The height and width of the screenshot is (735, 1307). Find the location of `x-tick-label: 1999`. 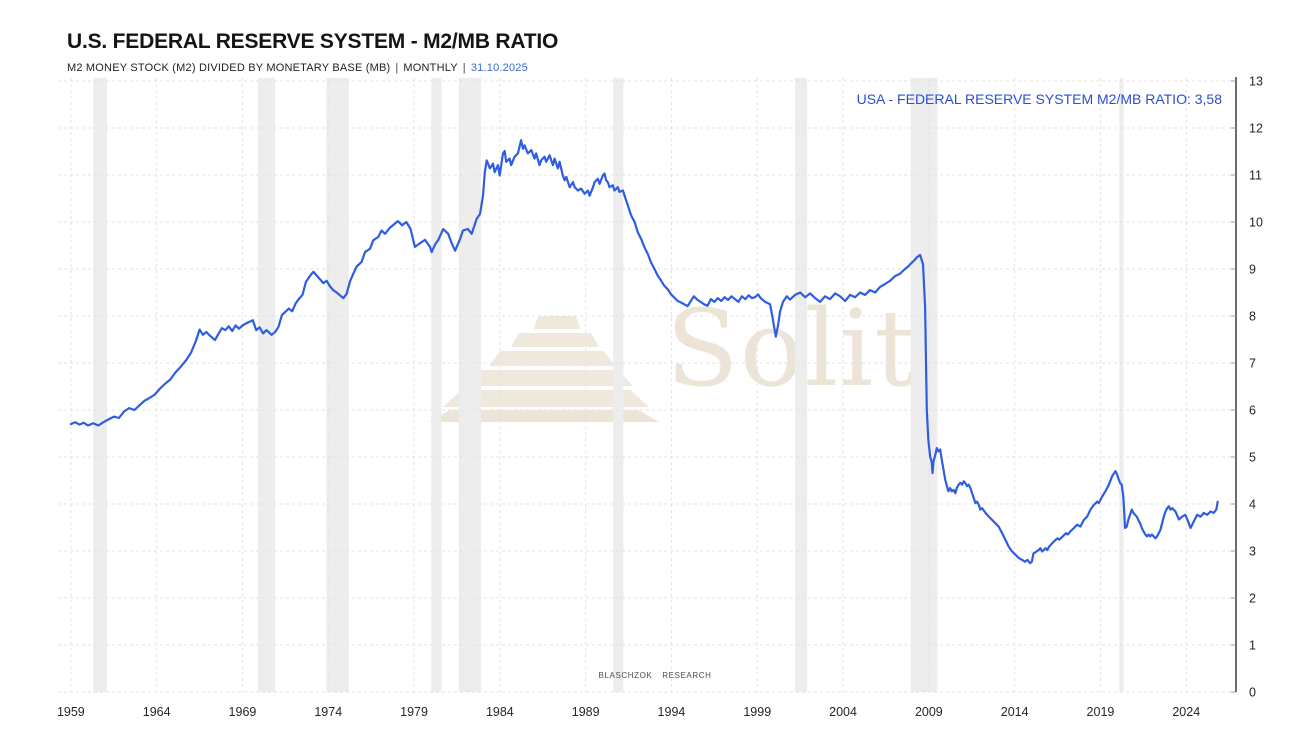

x-tick-label: 1999 is located at coordinates (757, 712).